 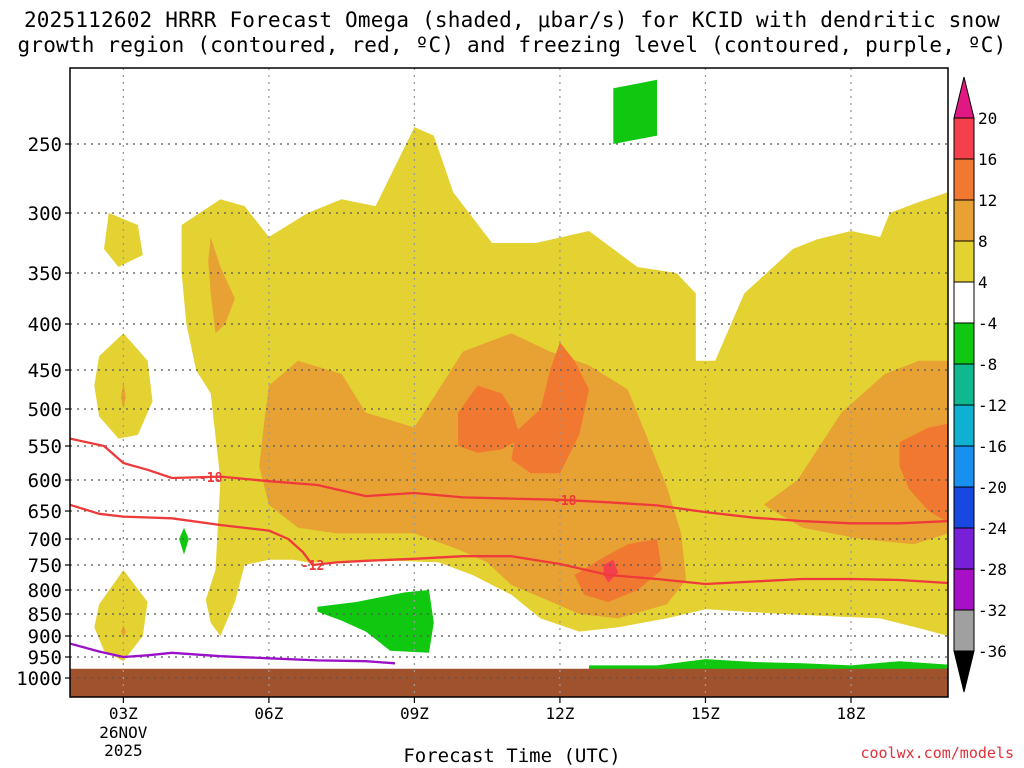 I want to click on contour-label--12-0: -12, so click(x=312, y=566).